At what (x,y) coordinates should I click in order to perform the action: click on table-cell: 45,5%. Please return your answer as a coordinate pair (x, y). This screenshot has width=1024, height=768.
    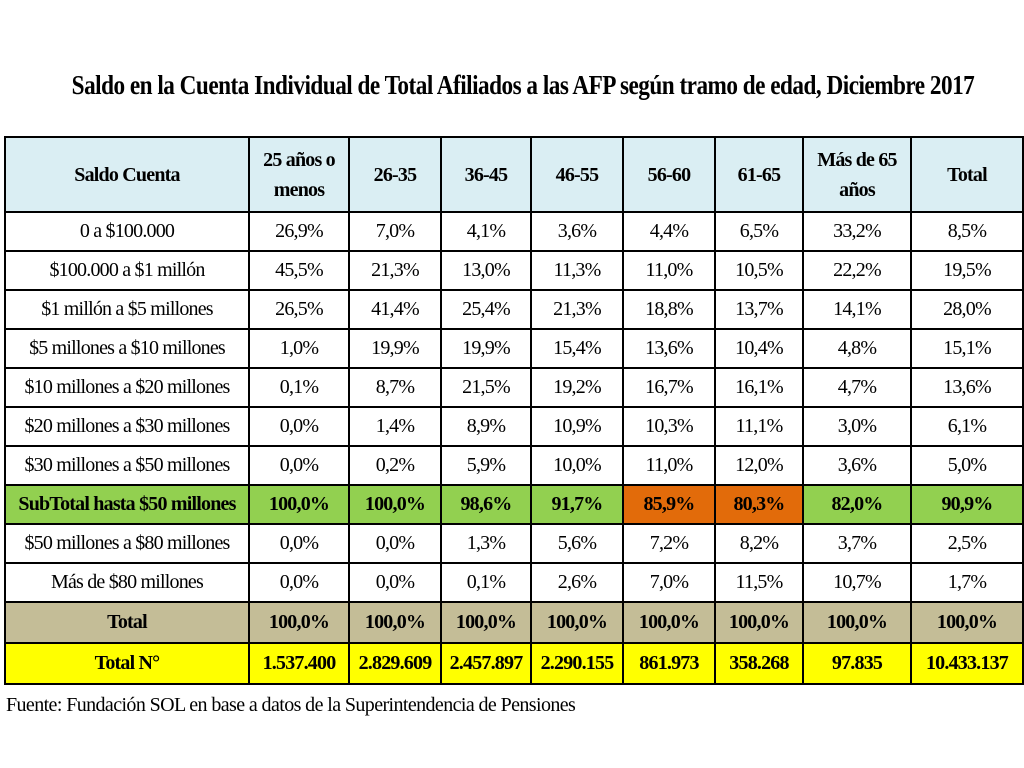
    Looking at the image, I should click on (299, 270).